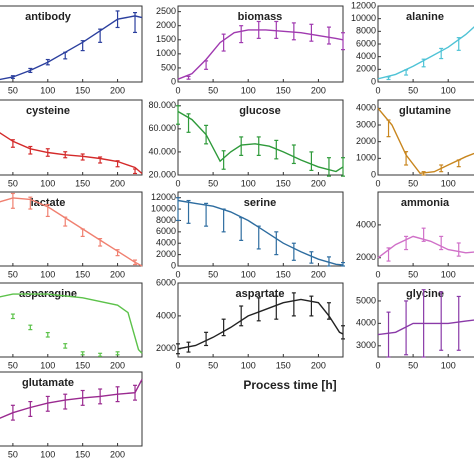 The width and height of the screenshot is (474, 474). What do you see at coordinates (162, 174) in the screenshot?
I see `y-tick-label: 20.000` at bounding box center [162, 174].